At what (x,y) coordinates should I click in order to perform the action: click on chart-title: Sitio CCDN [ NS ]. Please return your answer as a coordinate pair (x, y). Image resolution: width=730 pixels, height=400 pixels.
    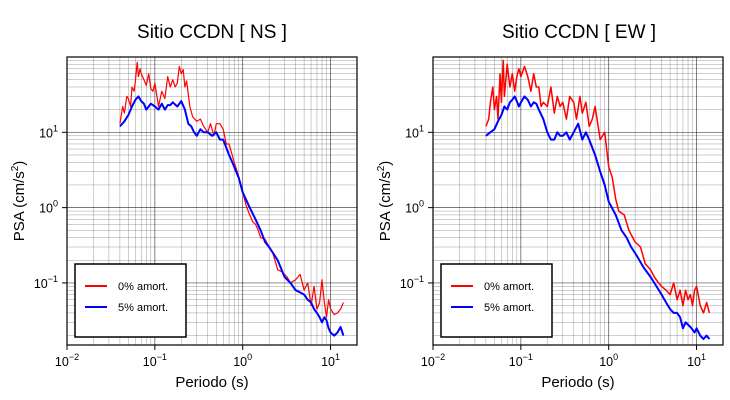
    Looking at the image, I should click on (212, 32).